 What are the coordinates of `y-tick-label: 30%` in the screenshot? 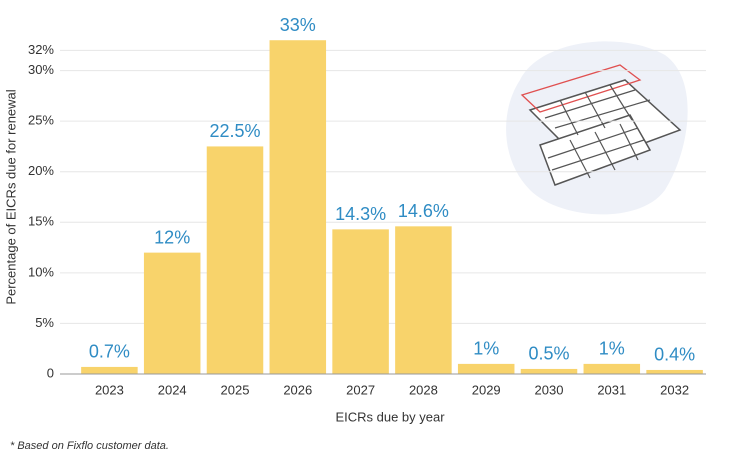 It's located at (41, 69).